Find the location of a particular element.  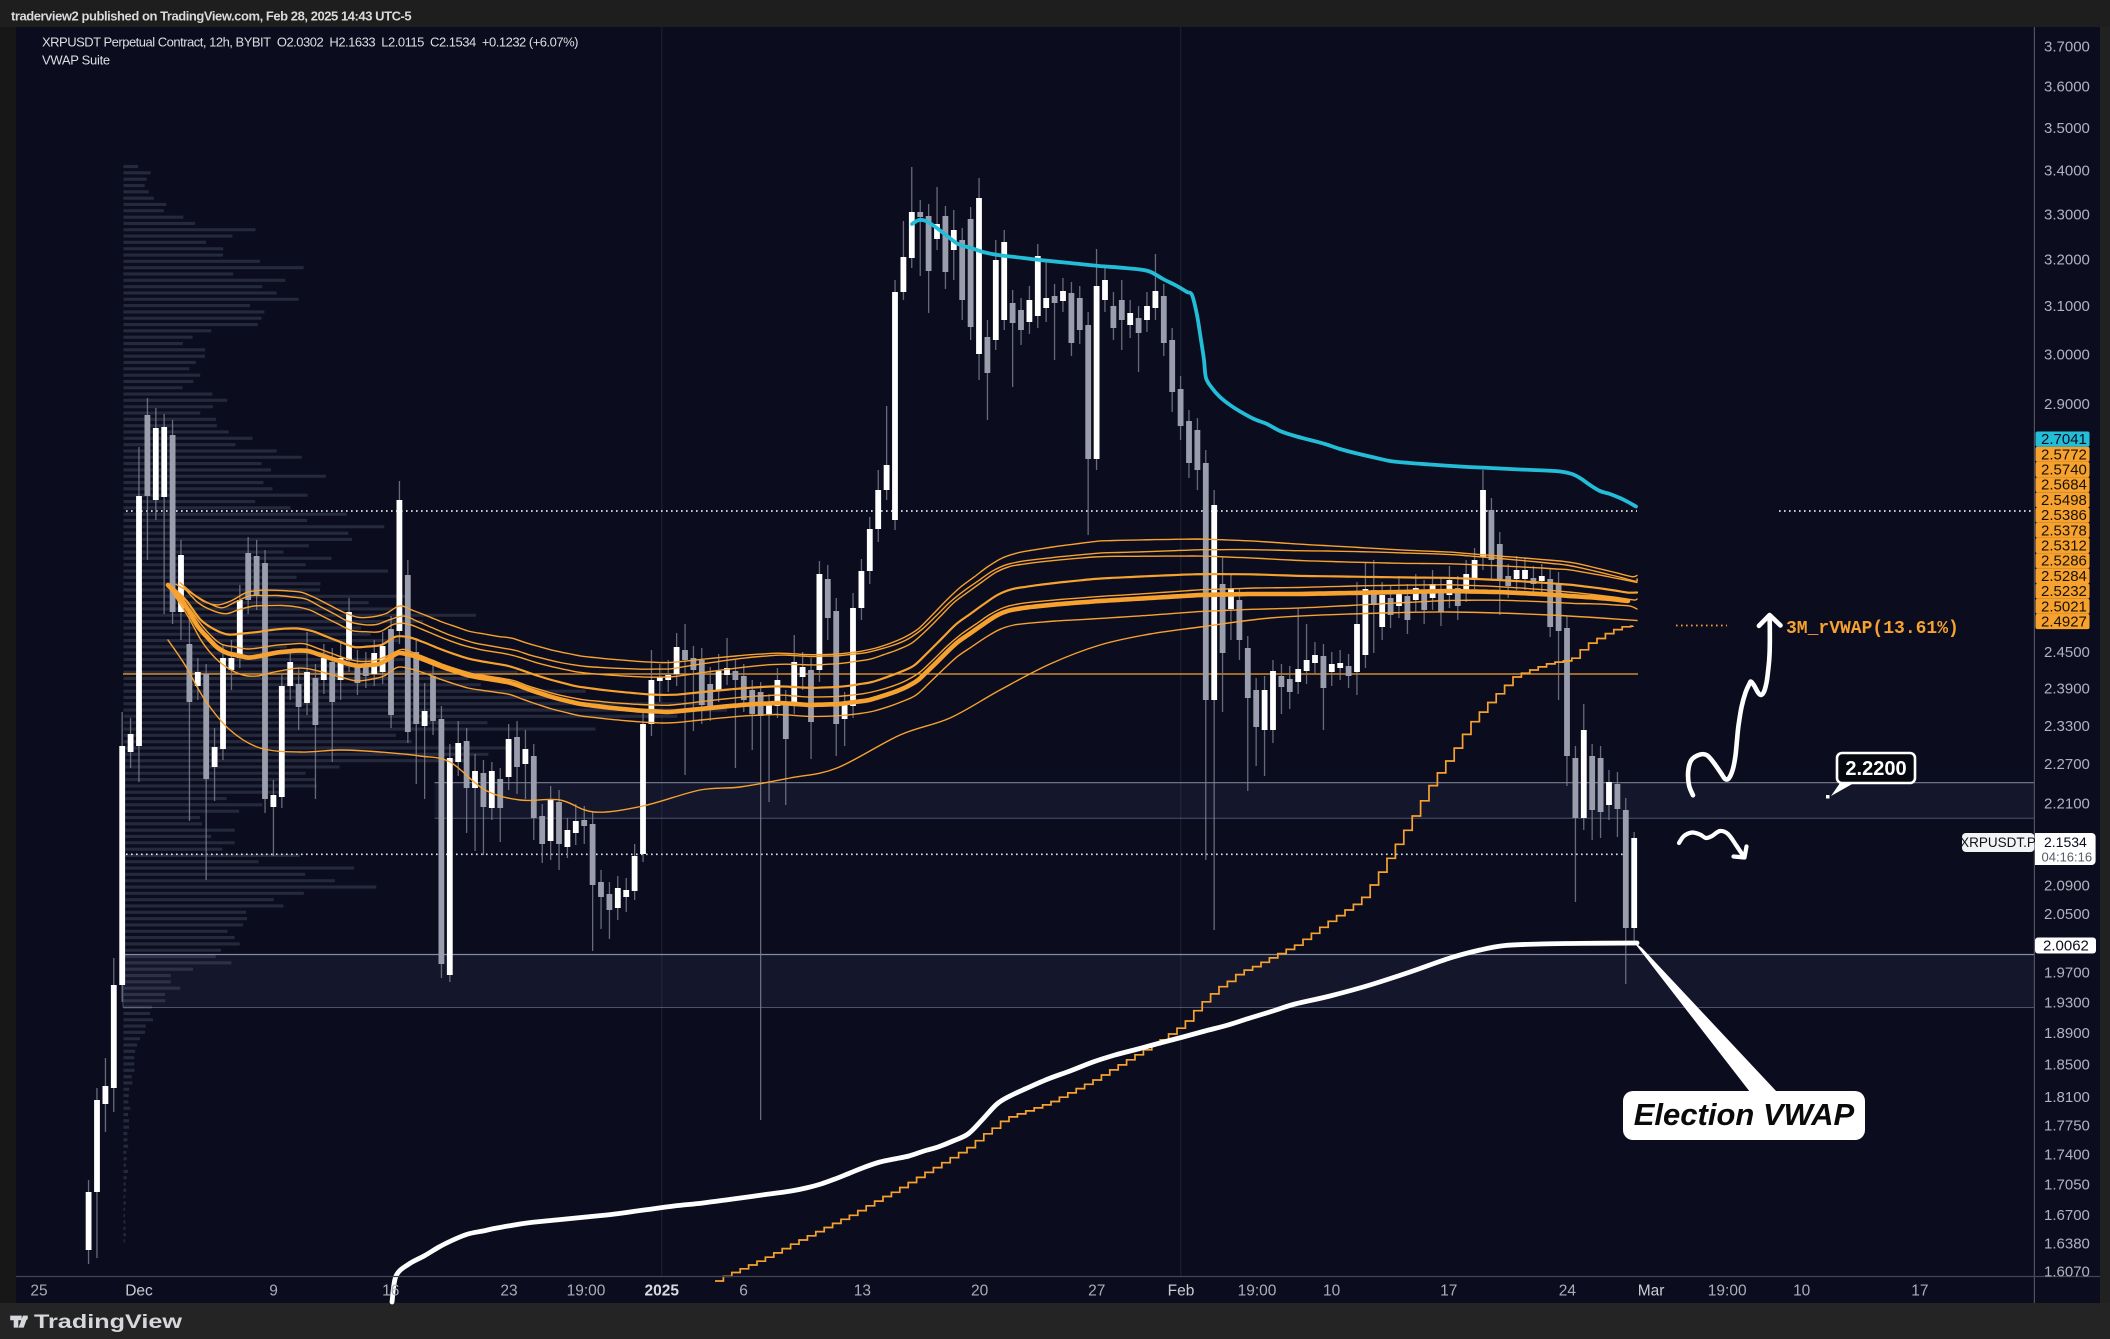

svg-text: 2.2100 is located at coordinates (2067, 803).